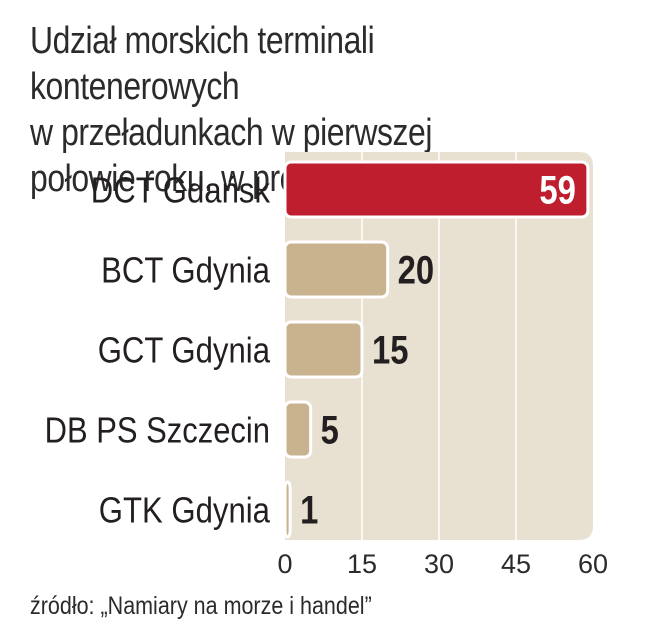  What do you see at coordinates (181, 190) in the screenshot?
I see `category-label: DCT Gdańsk` at bounding box center [181, 190].